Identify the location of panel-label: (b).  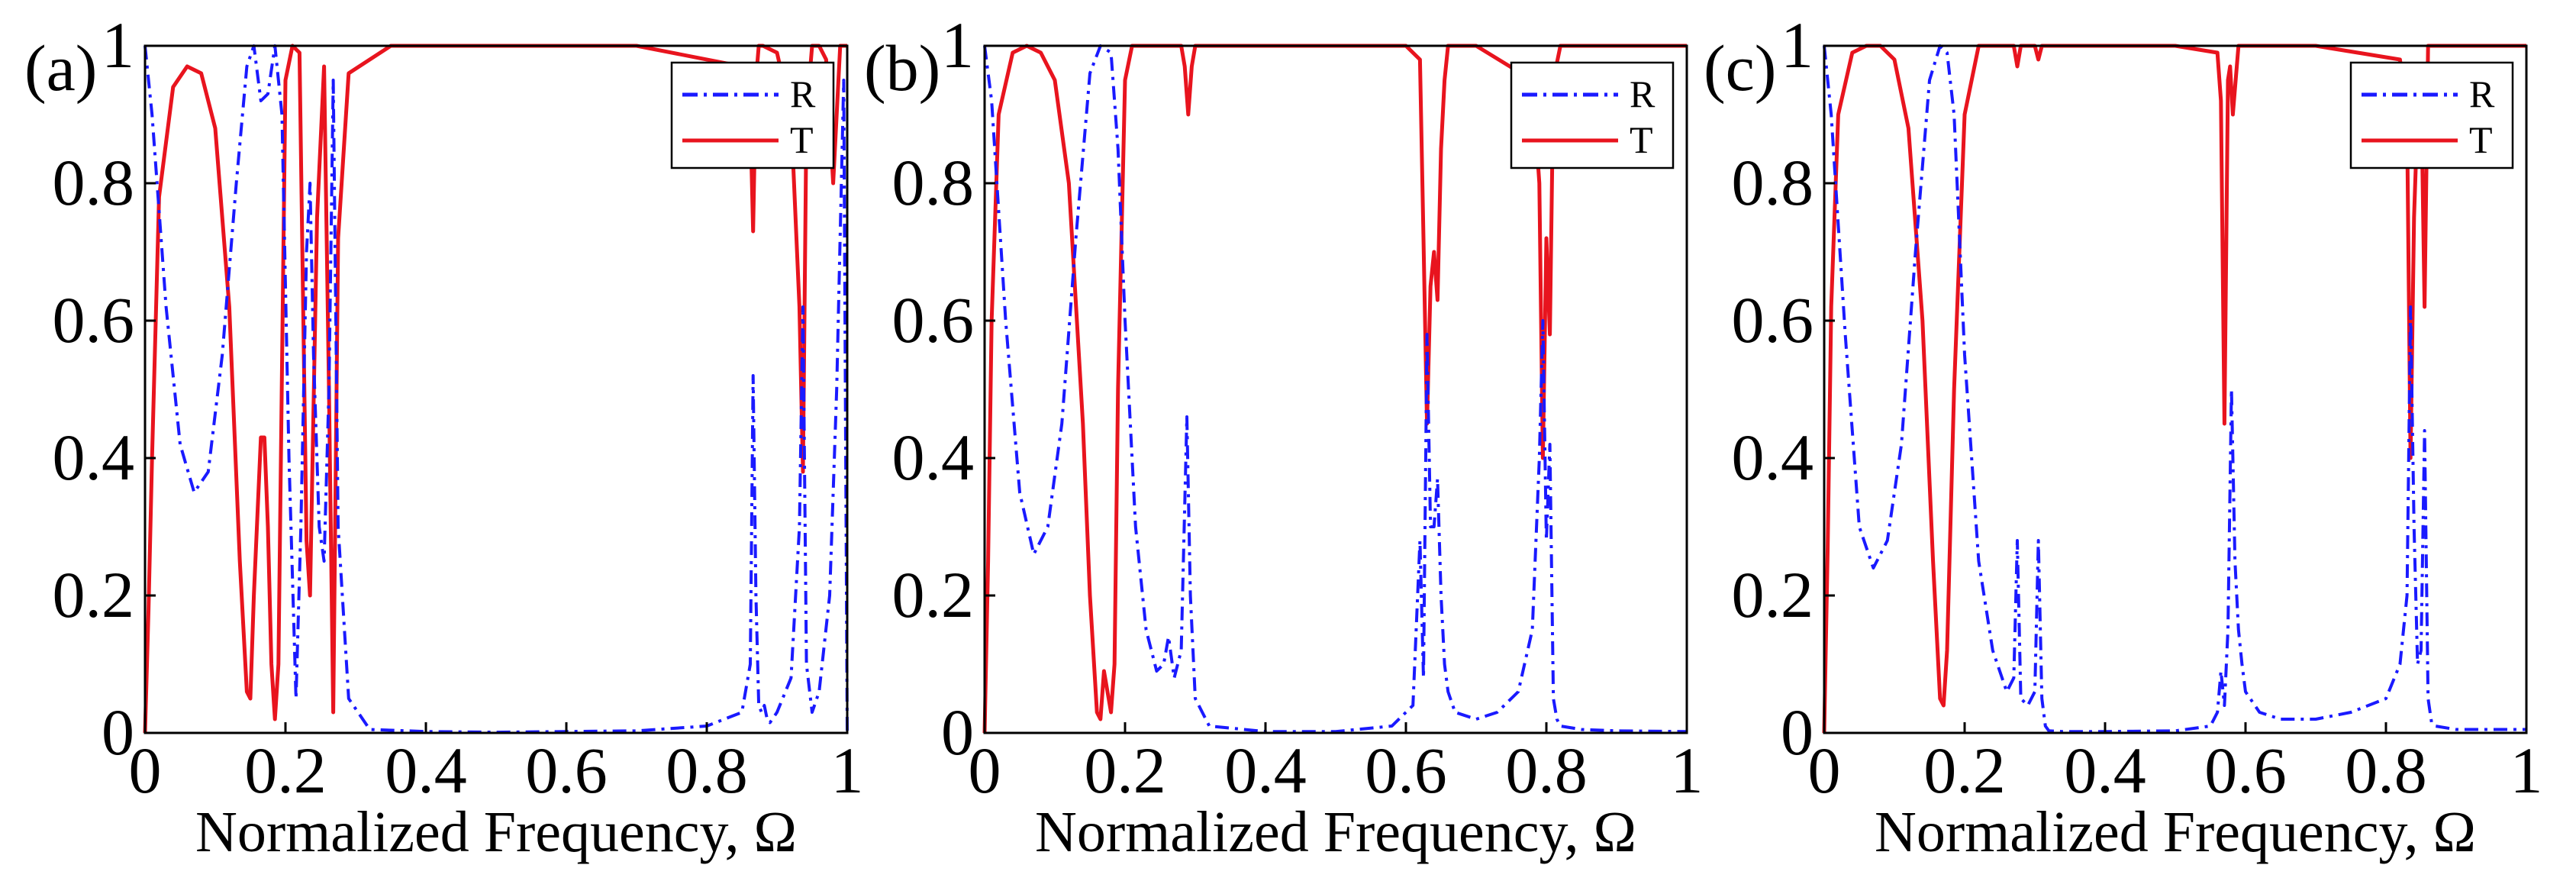
(902, 68).